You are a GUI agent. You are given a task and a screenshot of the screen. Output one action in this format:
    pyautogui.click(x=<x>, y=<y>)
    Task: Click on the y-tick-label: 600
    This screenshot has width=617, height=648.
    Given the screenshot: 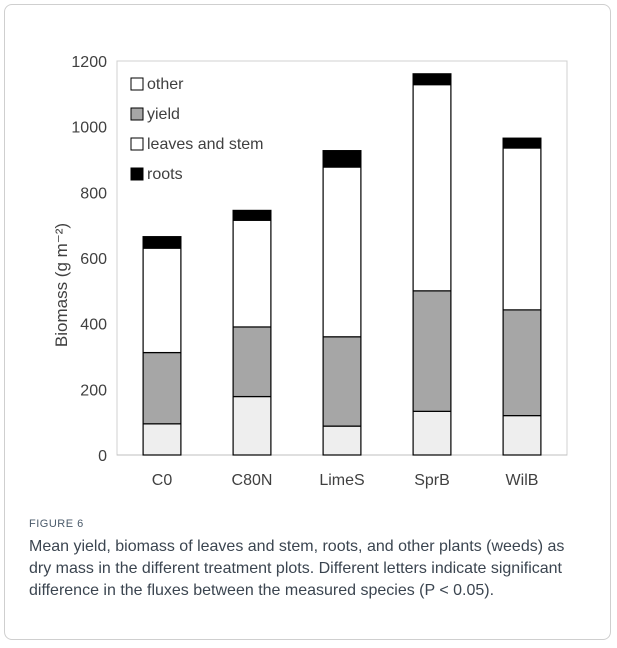 What is the action you would take?
    pyautogui.click(x=93, y=259)
    